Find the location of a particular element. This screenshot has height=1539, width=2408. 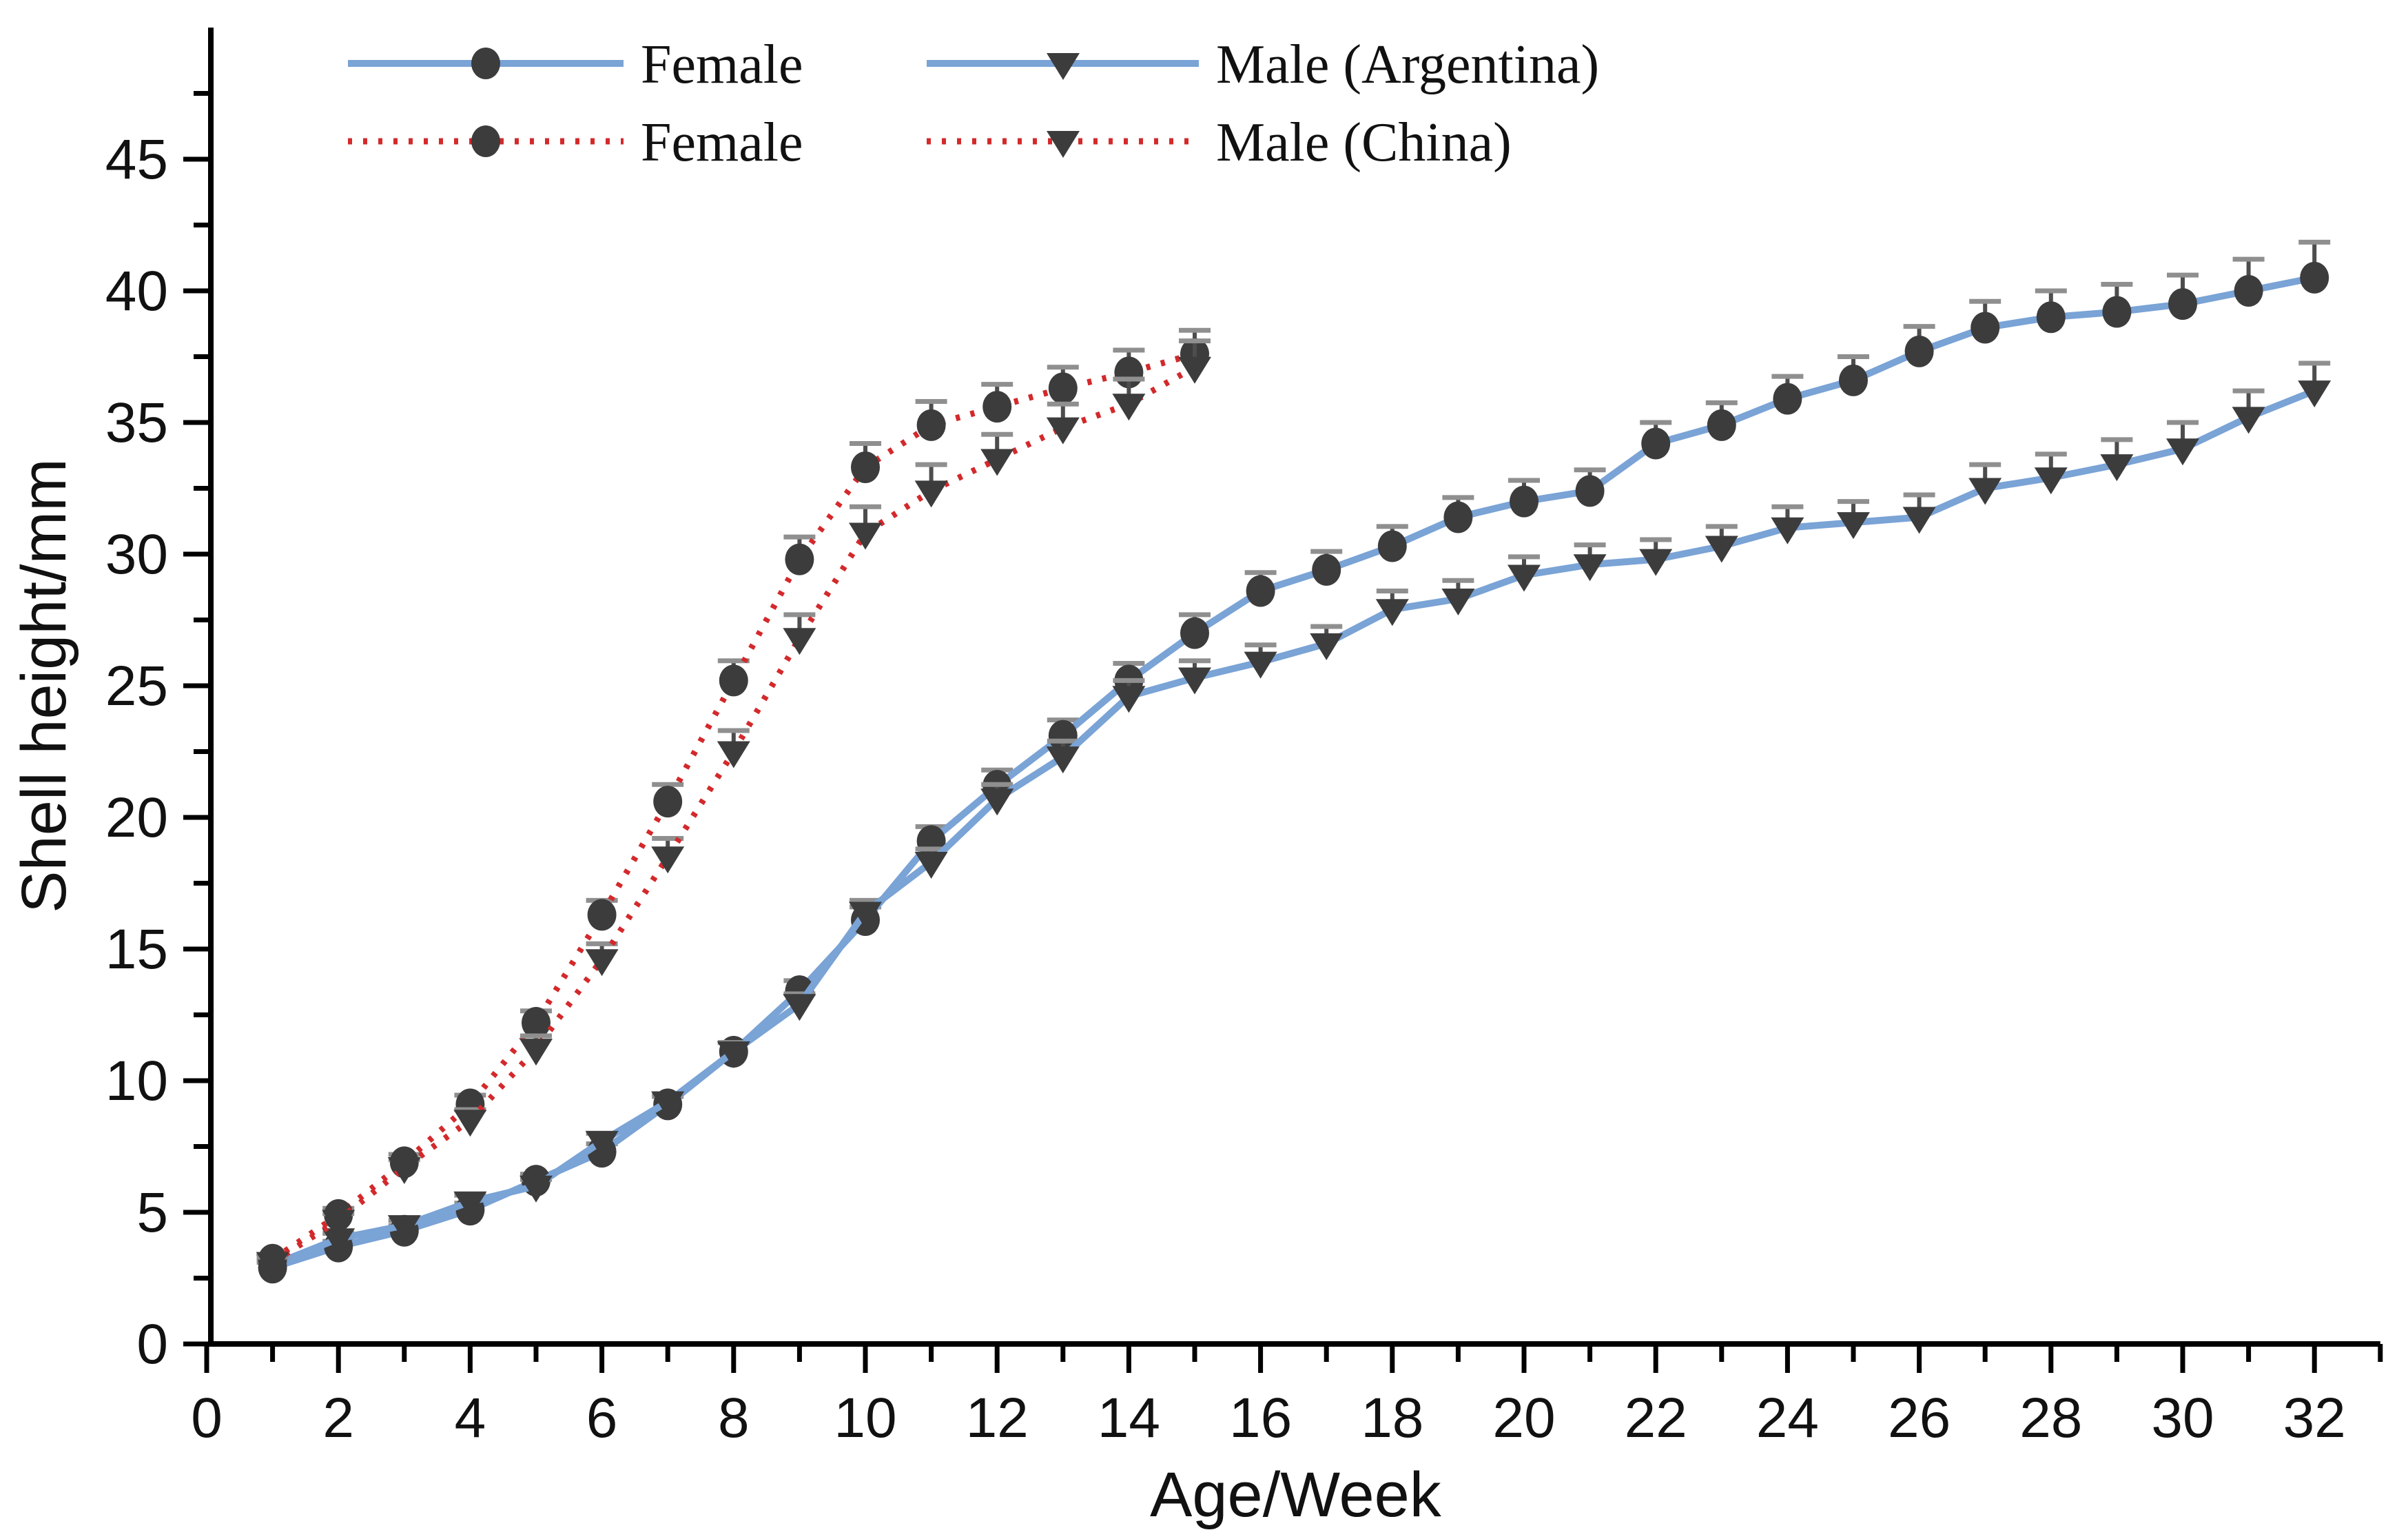

x-tick-label: 14 is located at coordinates (1129, 1418).